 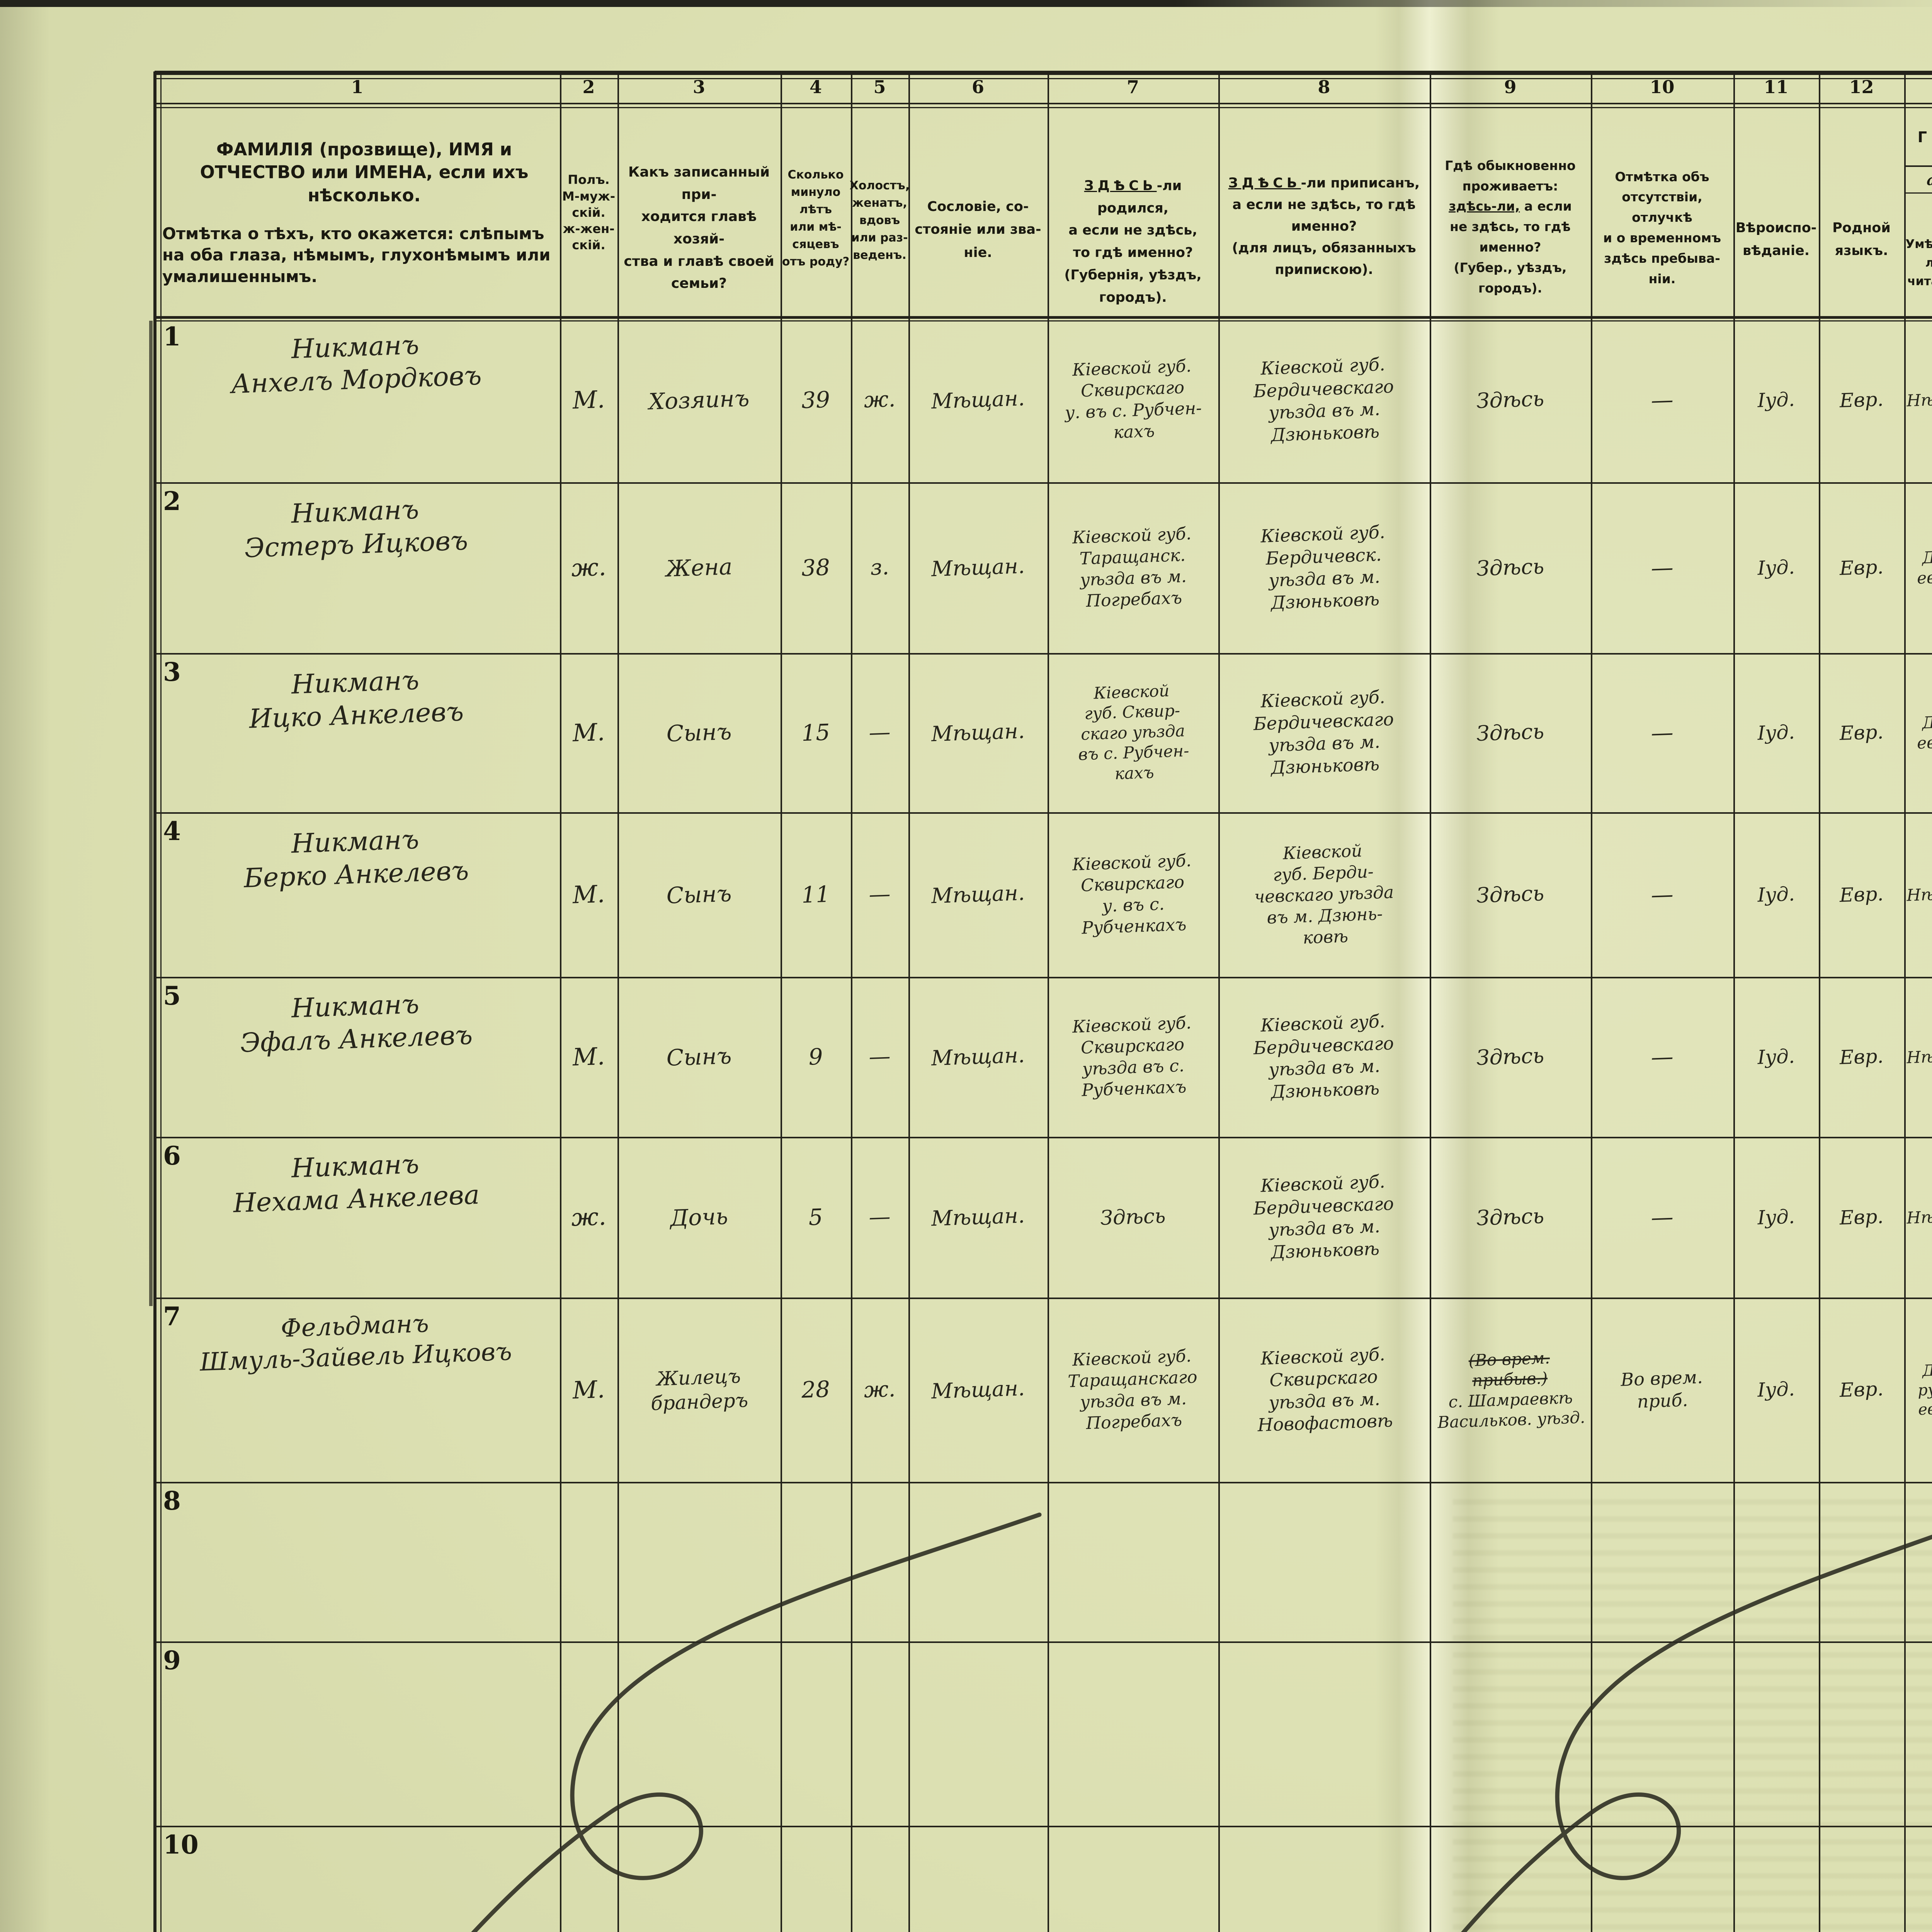 I want to click on cell-birthplace: Здѣсь, so click(x=1133, y=1217).